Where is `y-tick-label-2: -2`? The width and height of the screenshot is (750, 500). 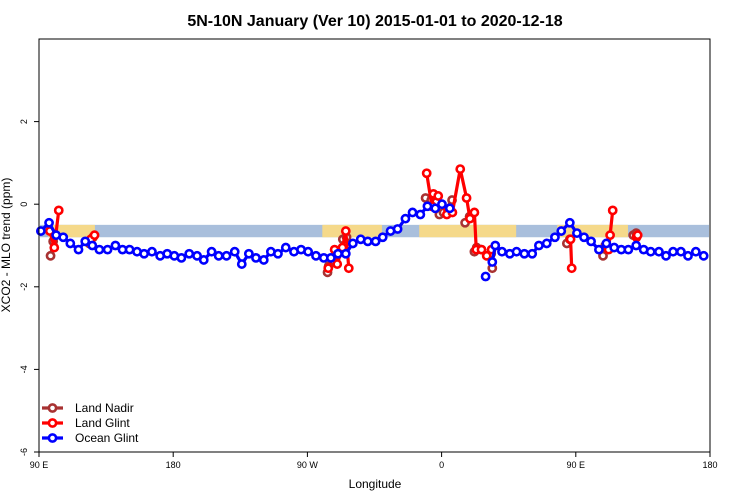
y-tick-label-2: -2 is located at coordinates (24, 287).